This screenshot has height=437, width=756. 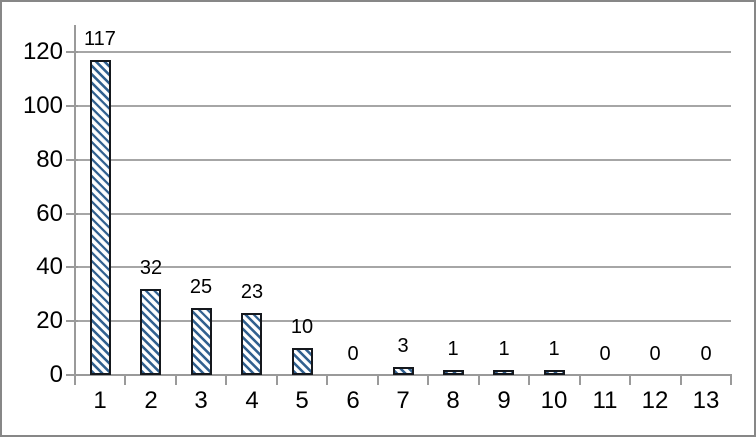 What do you see at coordinates (49, 266) in the screenshot?
I see `y-tick-label: 40` at bounding box center [49, 266].